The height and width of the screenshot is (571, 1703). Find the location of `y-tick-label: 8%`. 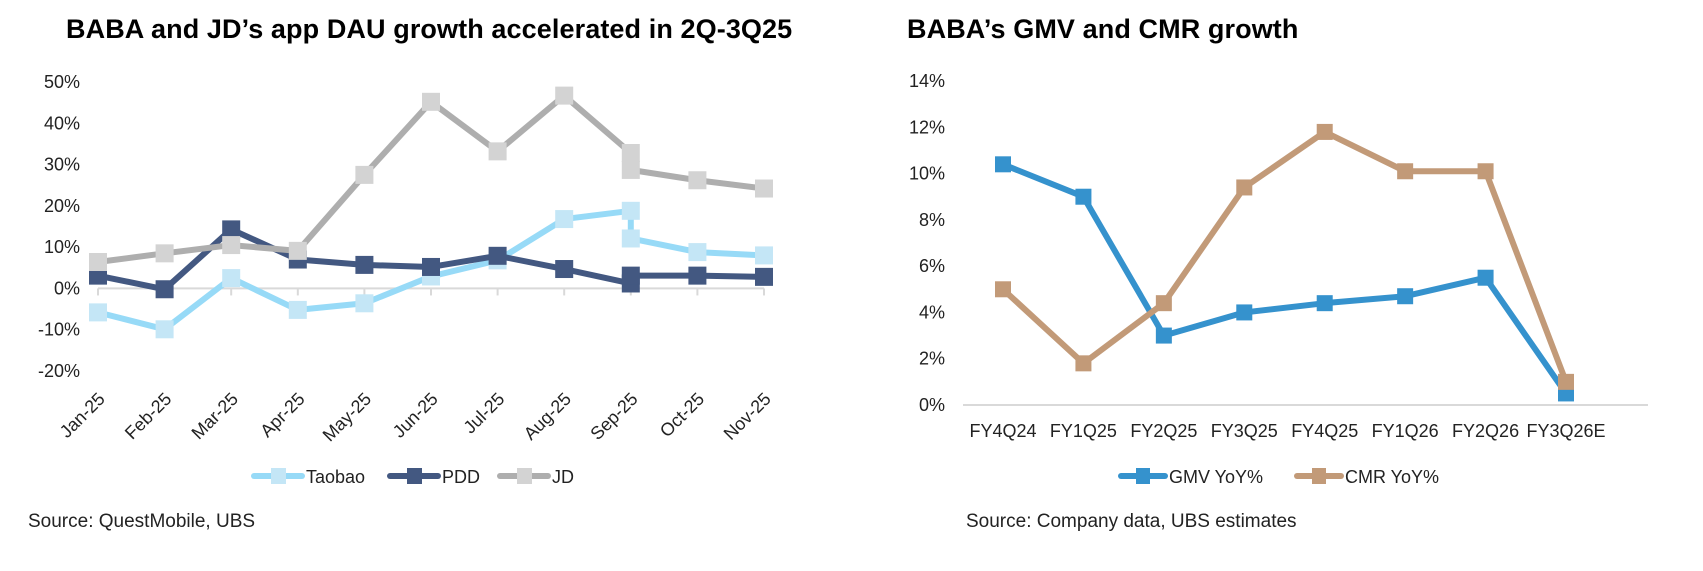

y-tick-label: 8% is located at coordinates (932, 220).